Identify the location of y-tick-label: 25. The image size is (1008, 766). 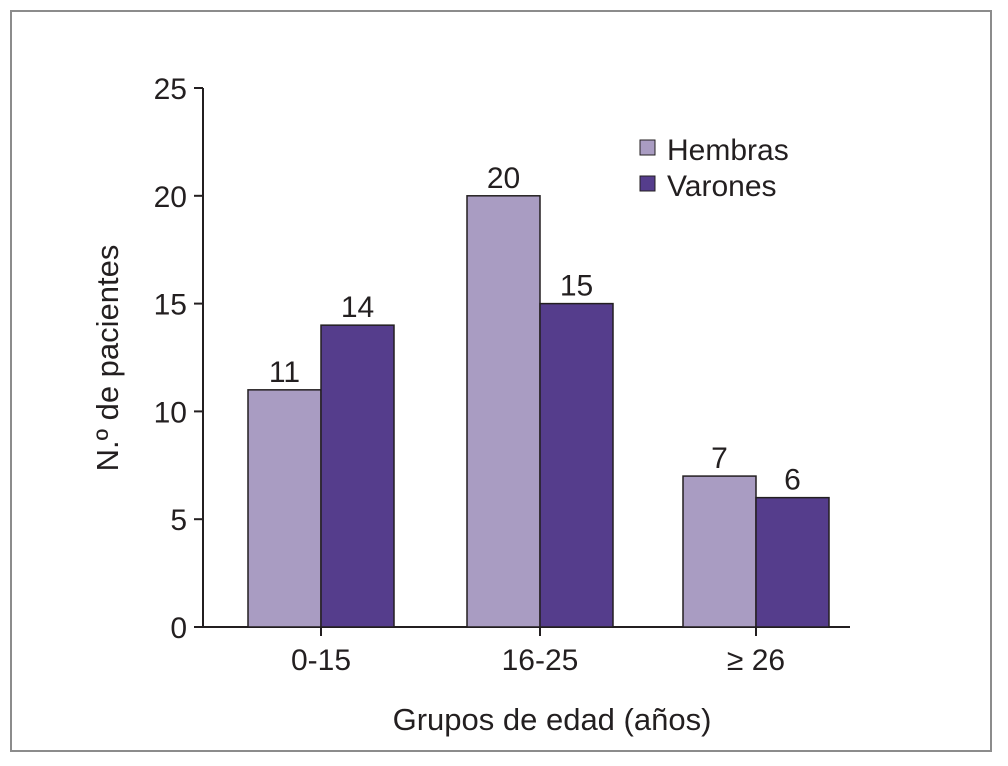
(170, 89).